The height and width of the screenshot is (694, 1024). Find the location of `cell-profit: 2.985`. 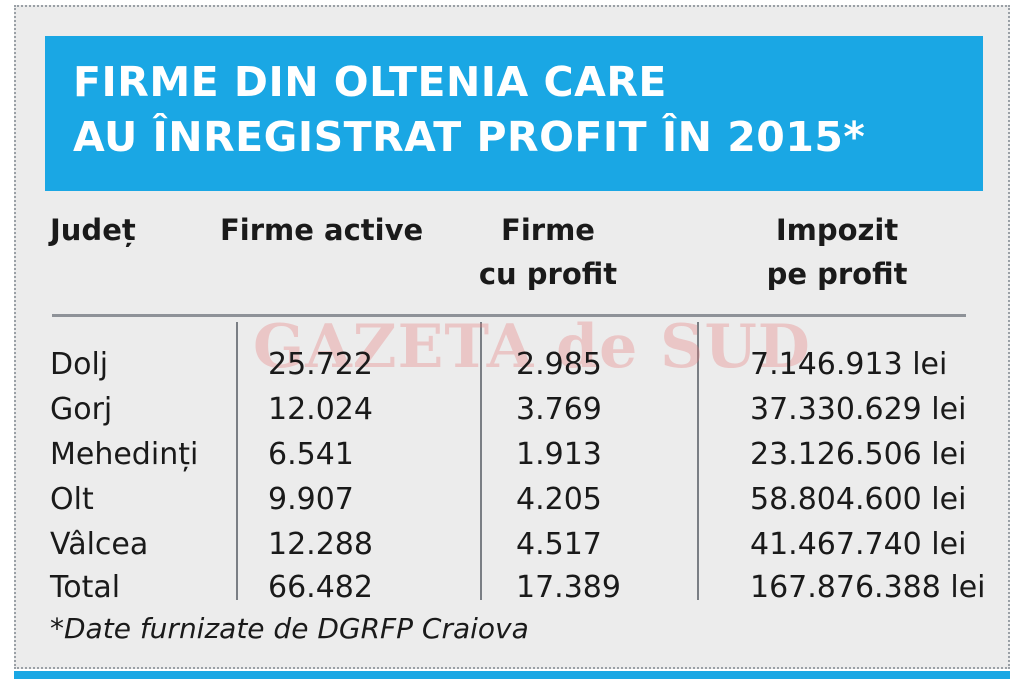

cell-profit: 2.985 is located at coordinates (559, 364).